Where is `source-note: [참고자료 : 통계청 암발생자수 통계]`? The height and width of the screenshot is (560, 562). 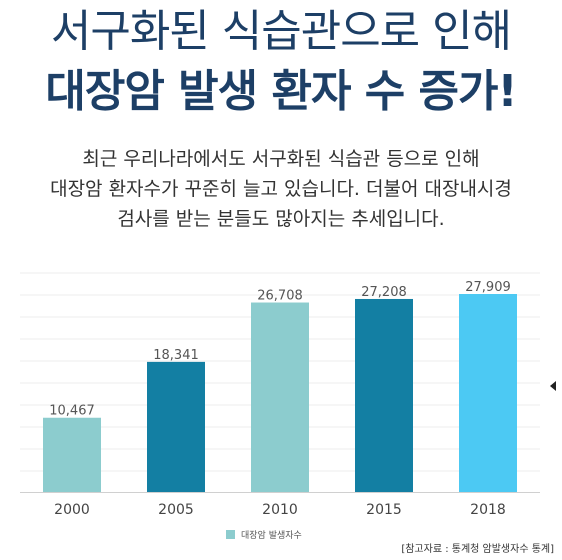 source-note: [참고자료 : 통계청 암발생자수 통계] is located at coordinates (477, 549).